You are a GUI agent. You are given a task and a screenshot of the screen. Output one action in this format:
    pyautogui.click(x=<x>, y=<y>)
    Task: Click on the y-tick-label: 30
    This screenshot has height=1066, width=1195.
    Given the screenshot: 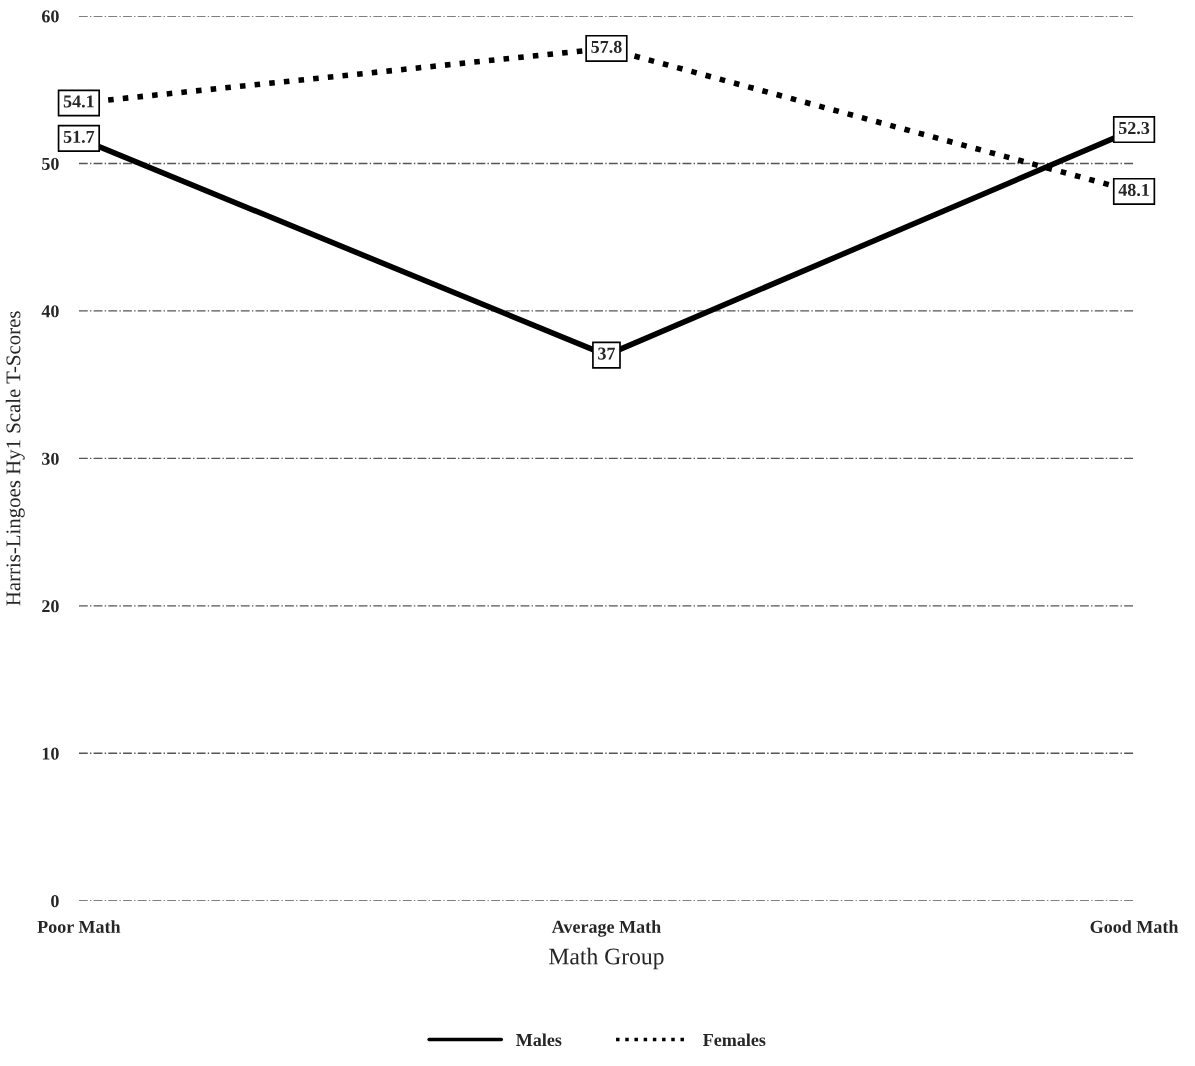 What is the action you would take?
    pyautogui.click(x=50, y=458)
    